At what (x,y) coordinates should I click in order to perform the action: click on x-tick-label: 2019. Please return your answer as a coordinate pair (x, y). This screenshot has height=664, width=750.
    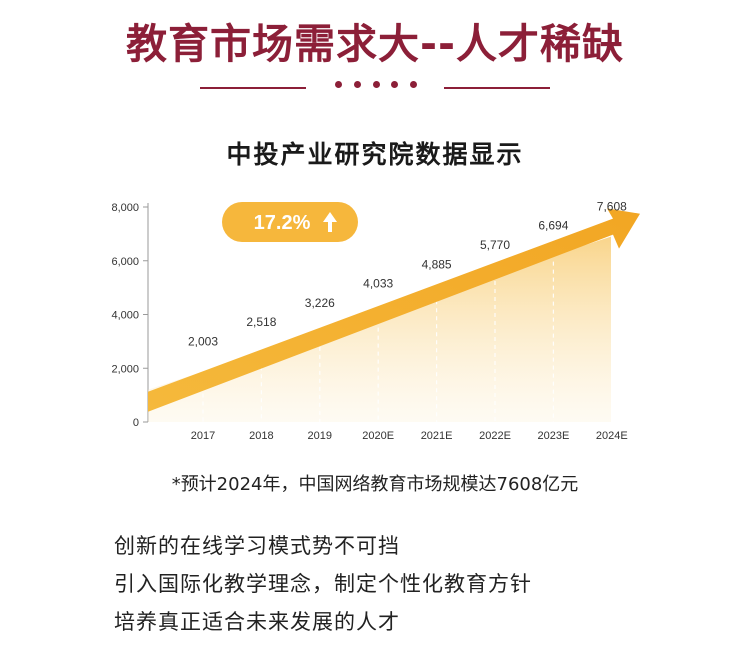
    Looking at the image, I should click on (320, 436).